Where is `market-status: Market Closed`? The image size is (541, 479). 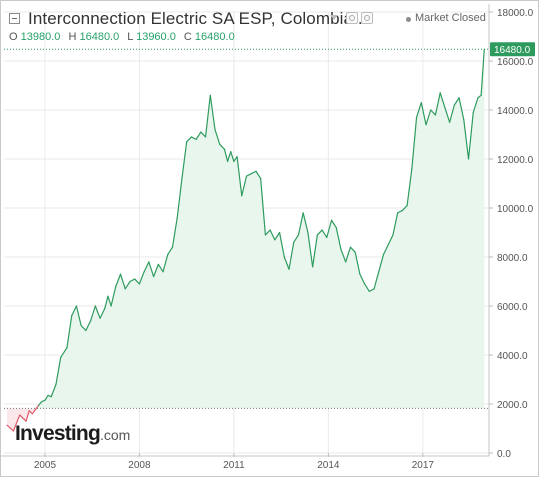 market-status: Market Closed is located at coordinates (450, 18).